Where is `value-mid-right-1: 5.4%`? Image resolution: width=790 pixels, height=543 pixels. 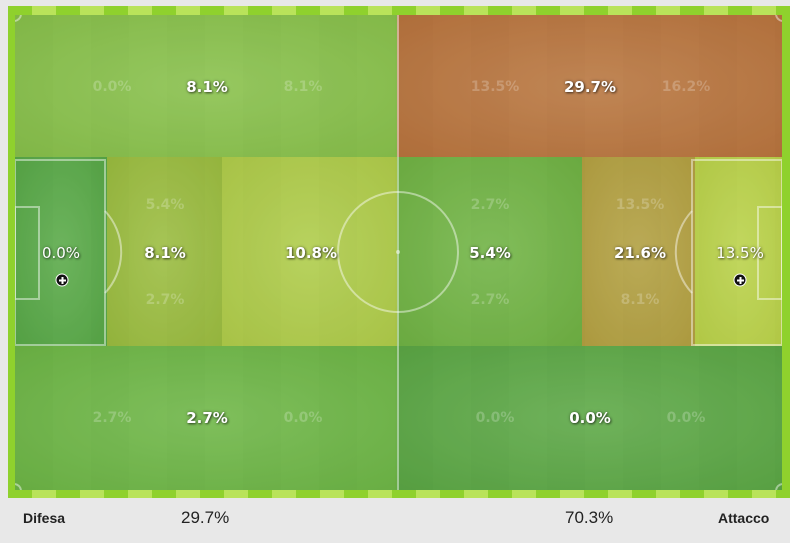 value-mid-right-1: 5.4% is located at coordinates (490, 253).